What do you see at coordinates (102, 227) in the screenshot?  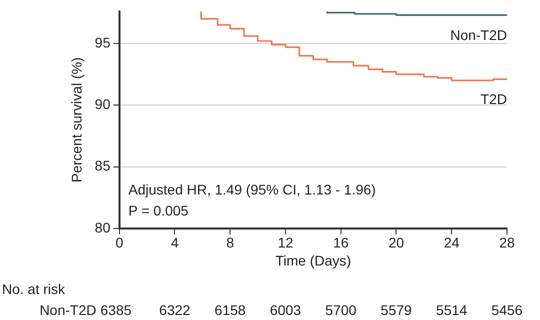 I see `y-tick-label: 80` at bounding box center [102, 227].